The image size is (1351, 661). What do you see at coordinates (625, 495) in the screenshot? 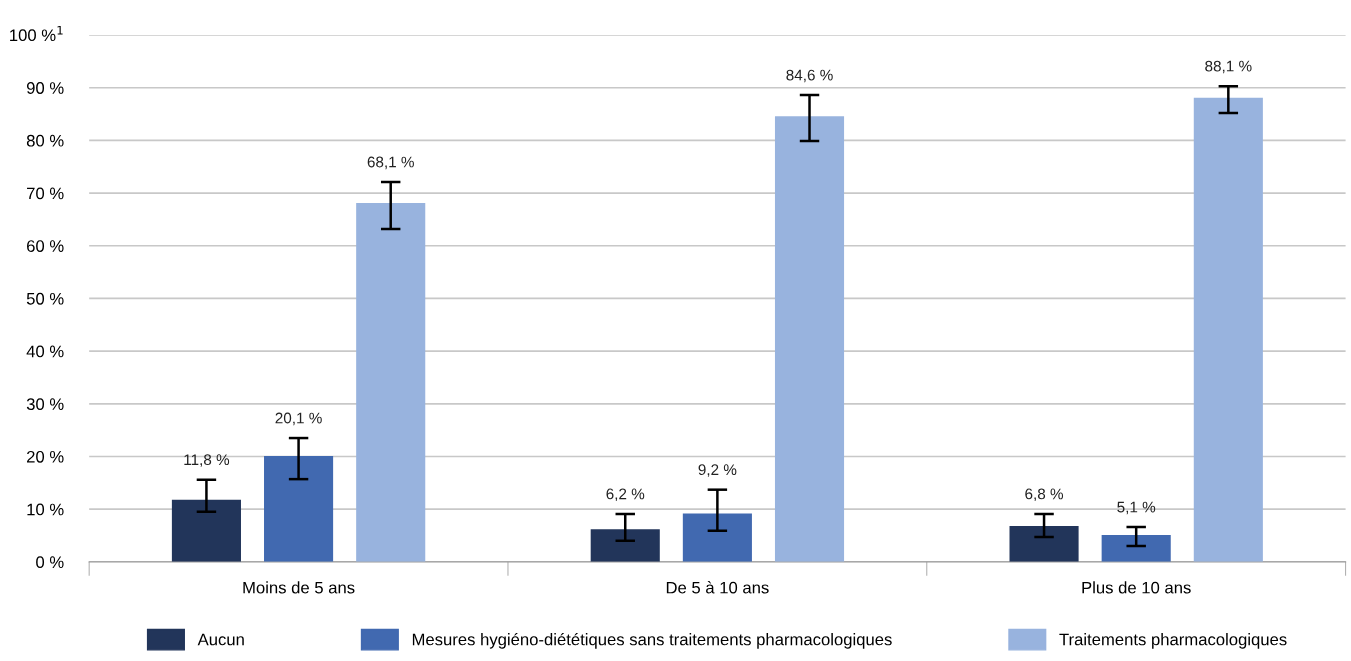
I see `data-label: 6,2 %` at bounding box center [625, 495].